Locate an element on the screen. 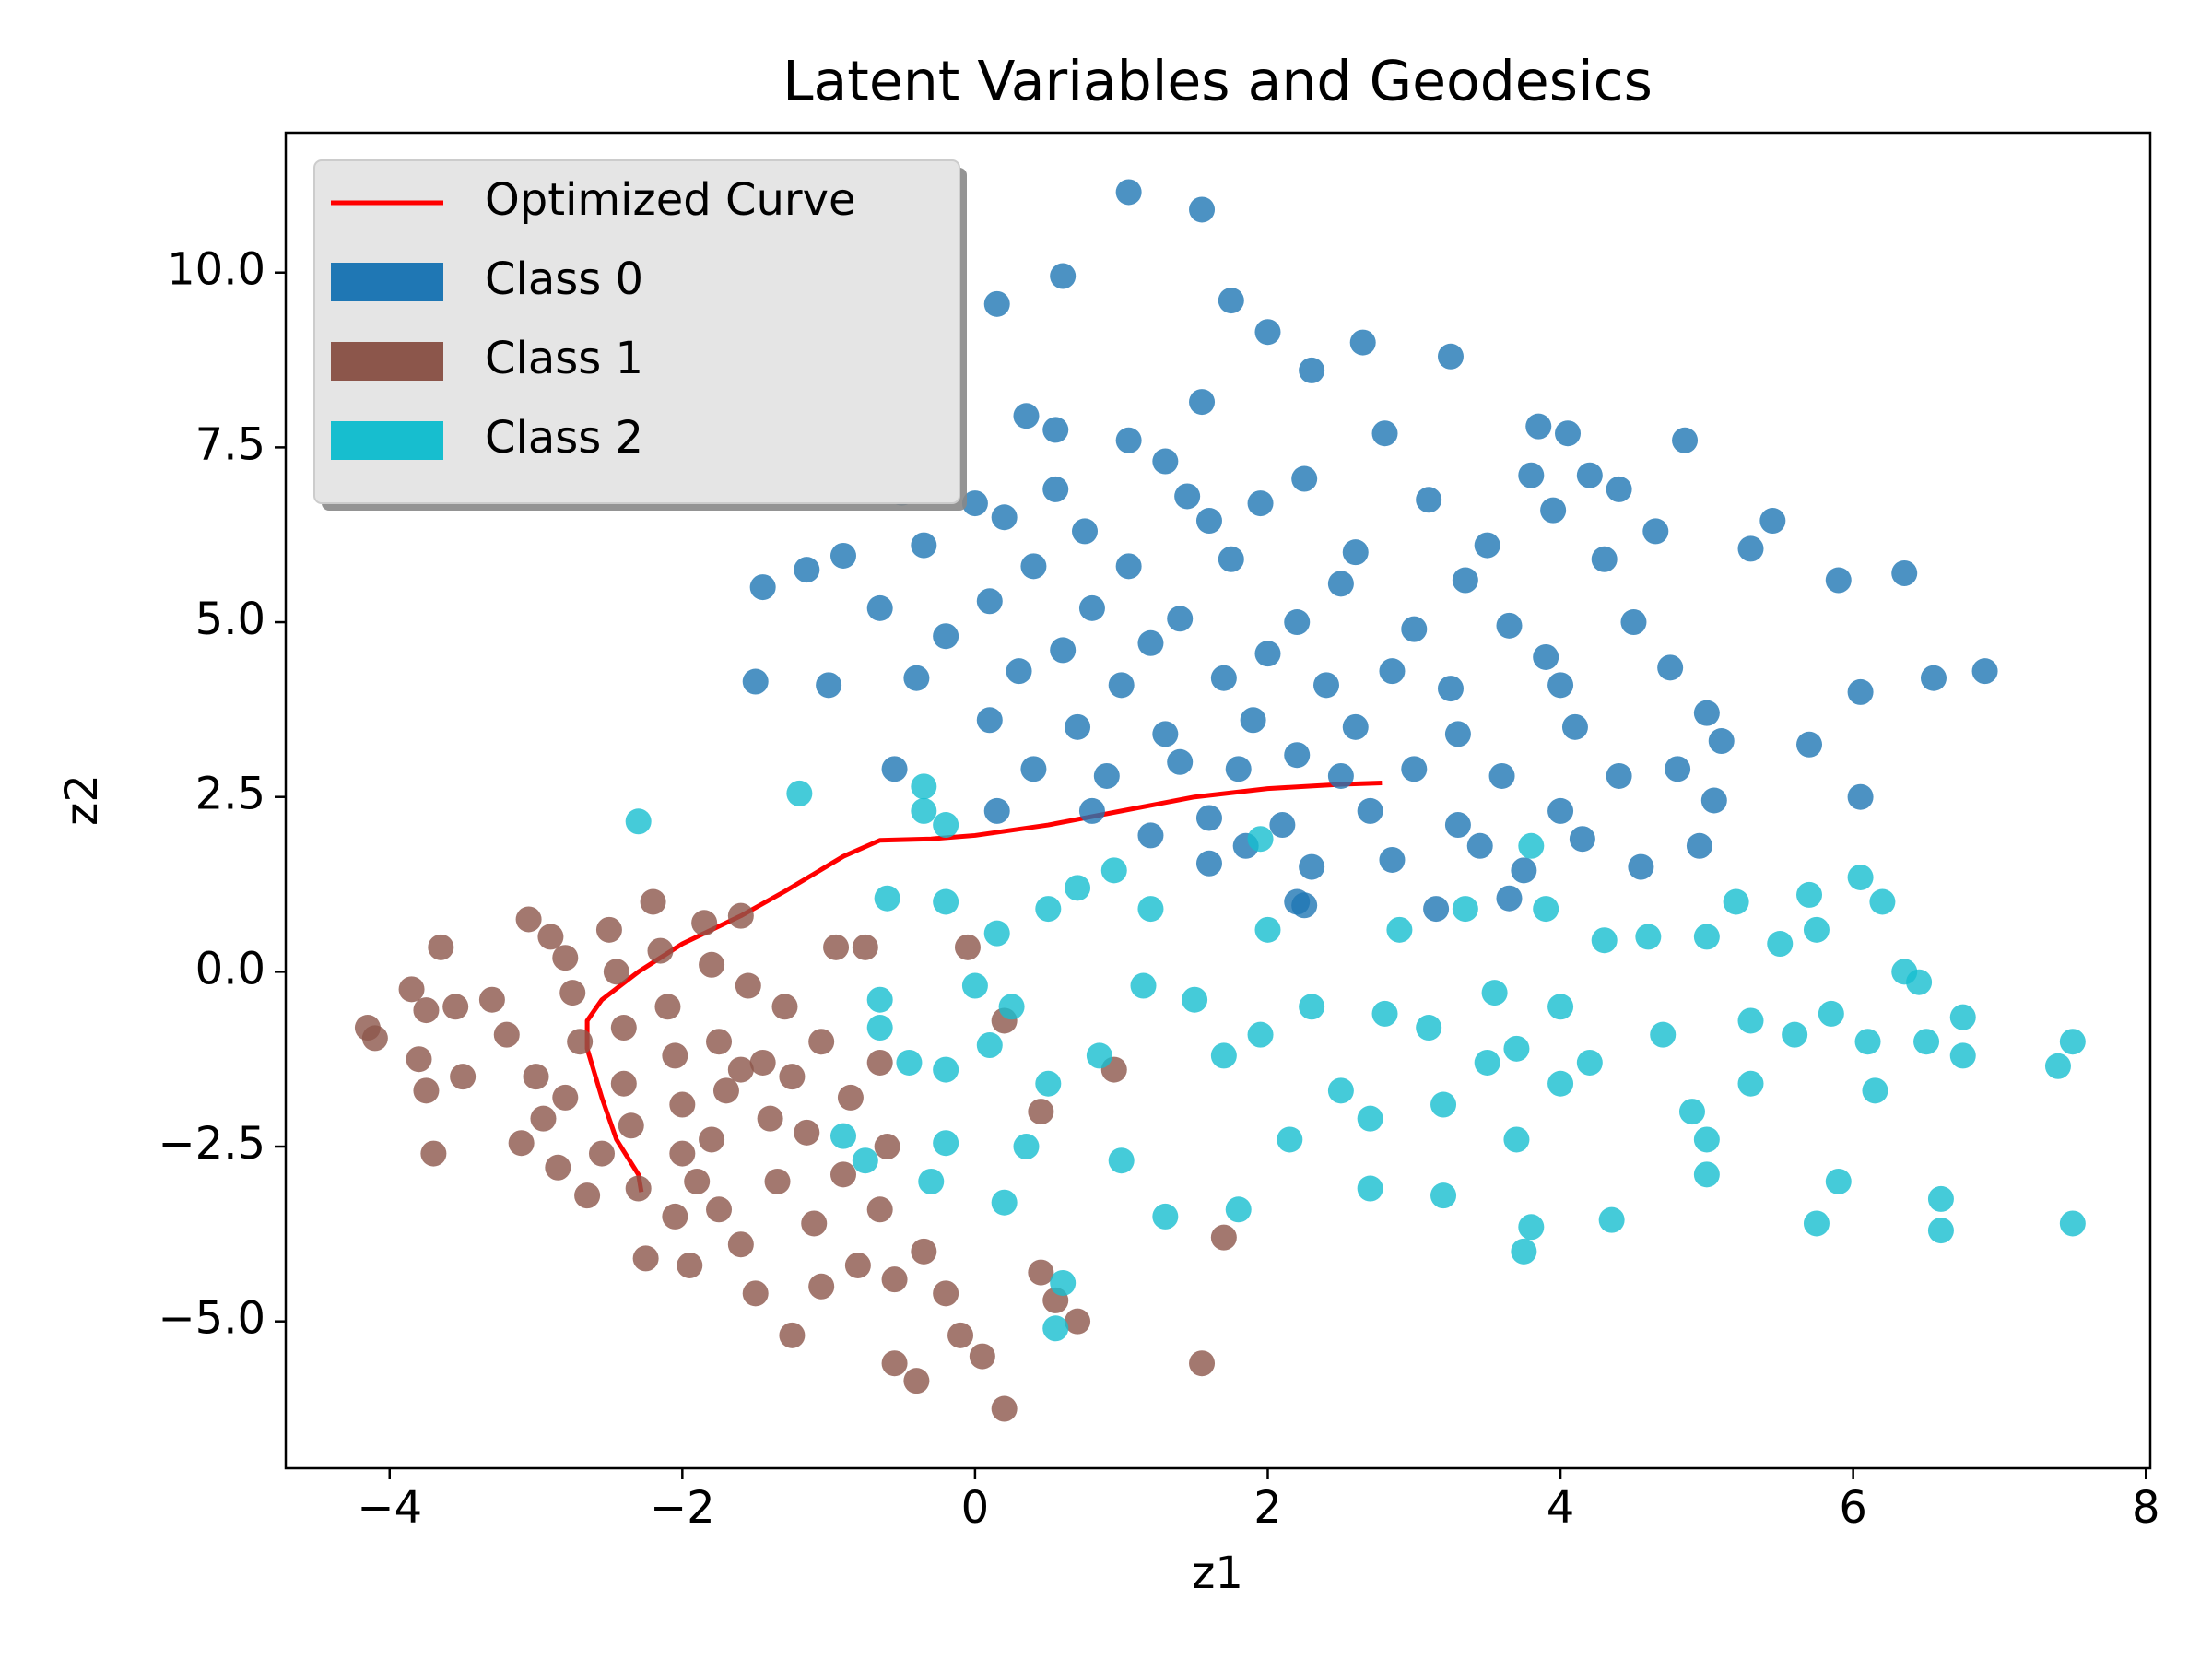 Image resolution: width=2212 pixels, height=1659 pixels. geodesic-curve is located at coordinates (983, 987).